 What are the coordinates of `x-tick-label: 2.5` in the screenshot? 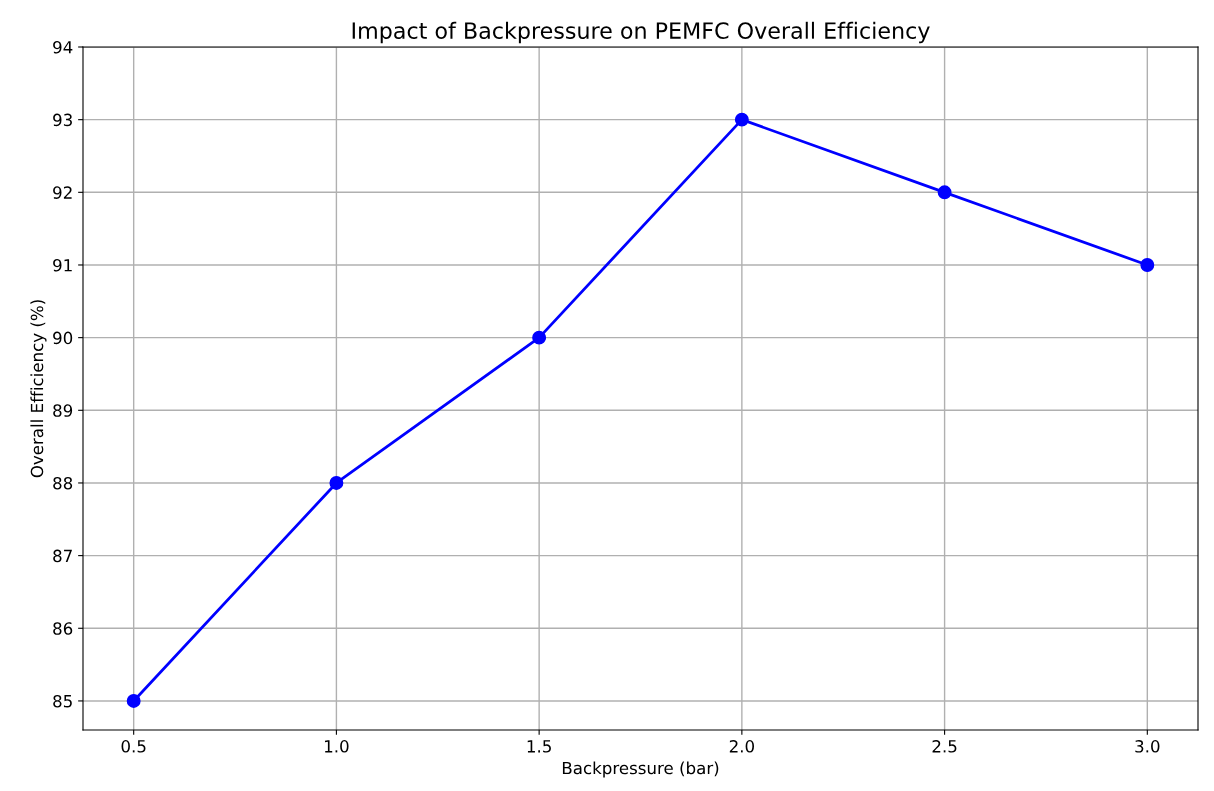 It's located at (944, 746).